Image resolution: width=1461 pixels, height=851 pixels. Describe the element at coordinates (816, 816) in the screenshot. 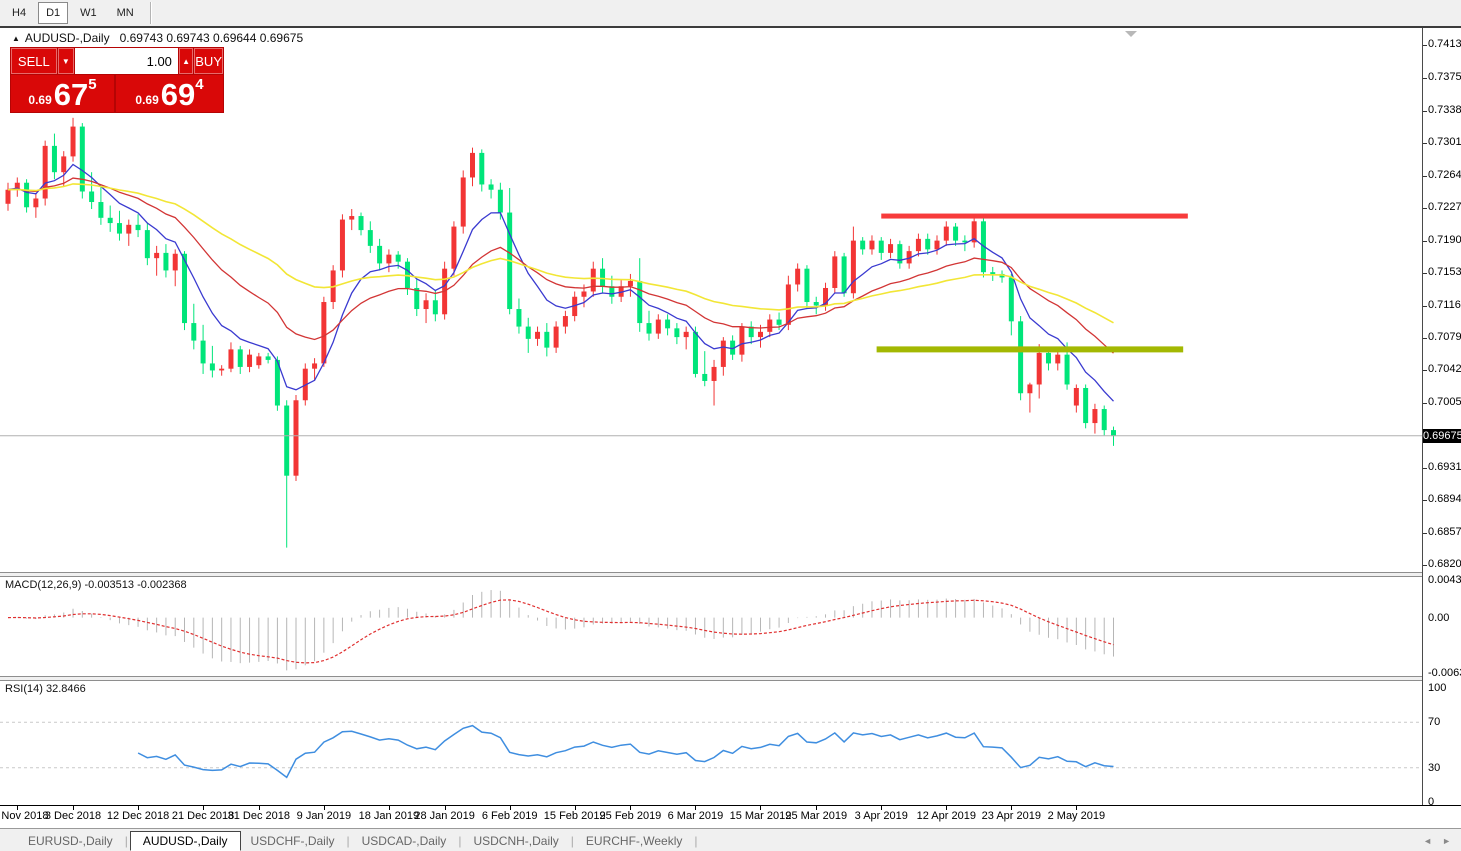

I see `date-axis-label: 25 Mar 2019` at that location.